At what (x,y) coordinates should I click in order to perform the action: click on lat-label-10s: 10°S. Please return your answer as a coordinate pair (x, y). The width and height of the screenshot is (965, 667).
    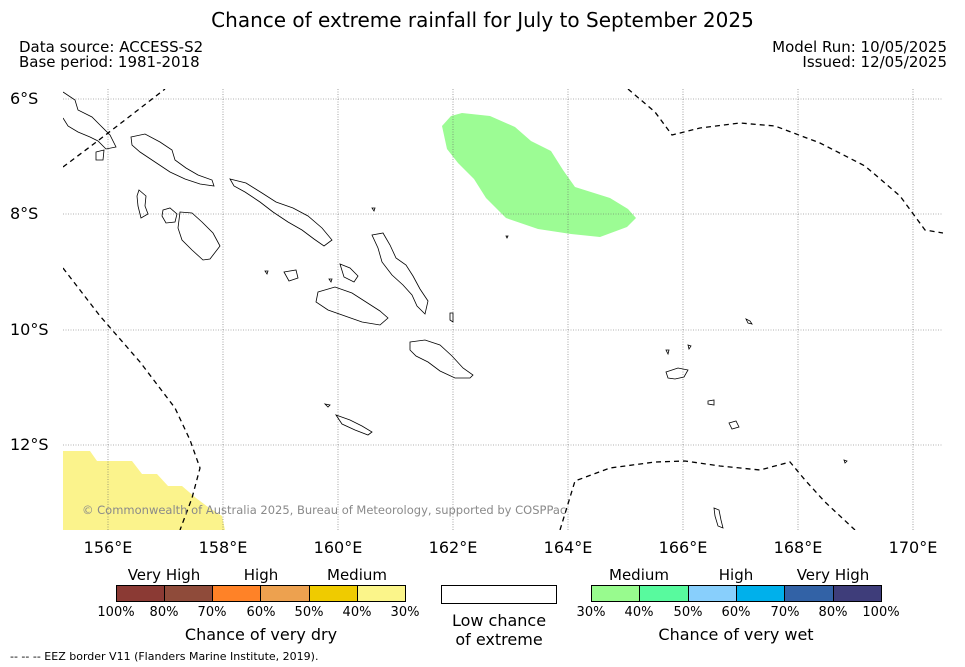
    Looking at the image, I should click on (29, 329).